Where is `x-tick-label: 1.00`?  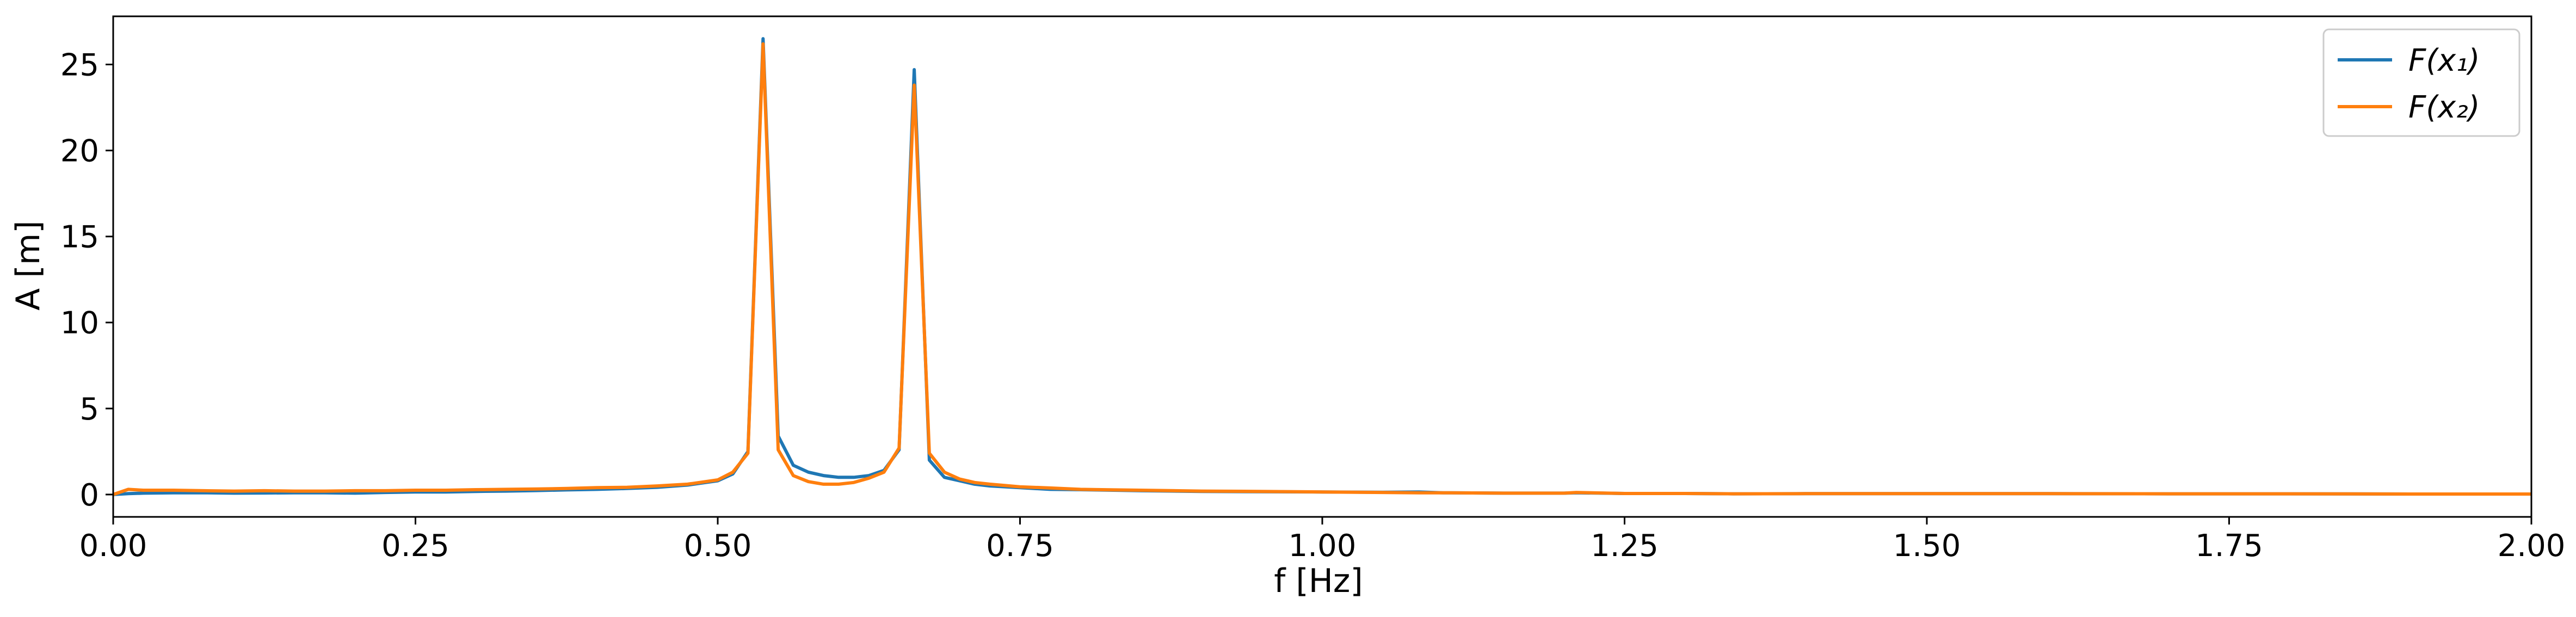
x-tick-label: 1.00 is located at coordinates (1323, 546).